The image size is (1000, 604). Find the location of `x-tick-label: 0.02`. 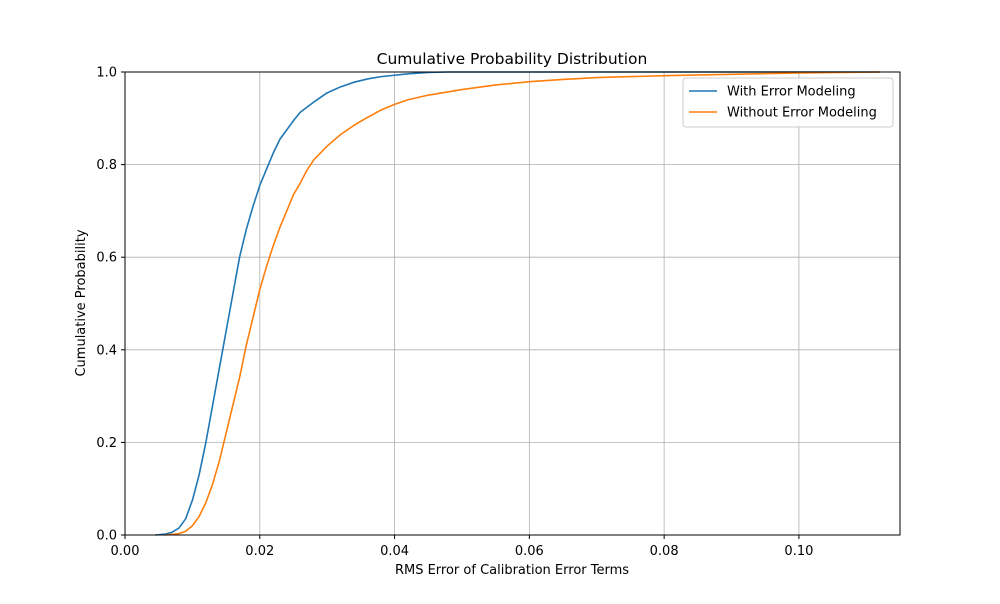

x-tick-label: 0.02 is located at coordinates (259, 551).